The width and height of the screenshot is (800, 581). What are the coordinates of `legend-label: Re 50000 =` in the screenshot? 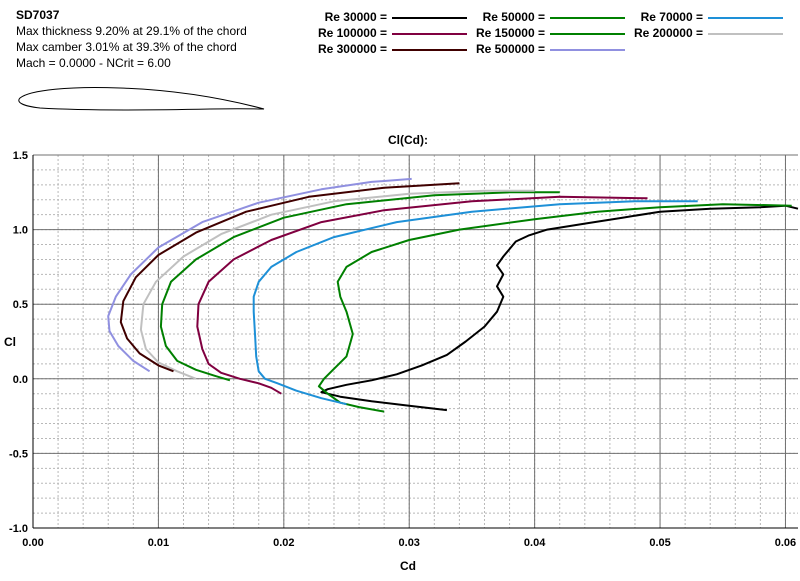 It's located at (513, 17).